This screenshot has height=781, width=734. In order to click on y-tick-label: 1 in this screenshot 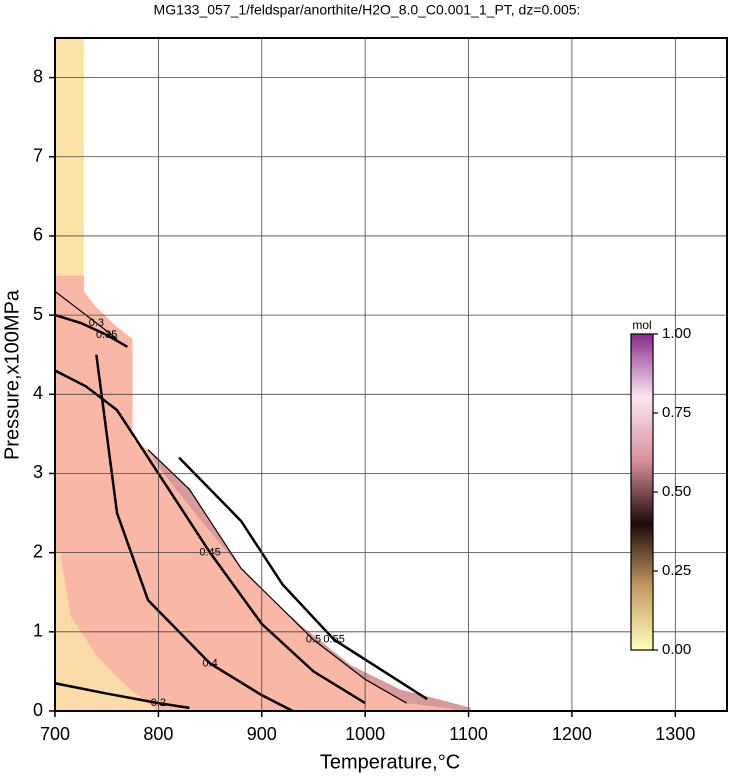, I will do `click(38, 631)`.